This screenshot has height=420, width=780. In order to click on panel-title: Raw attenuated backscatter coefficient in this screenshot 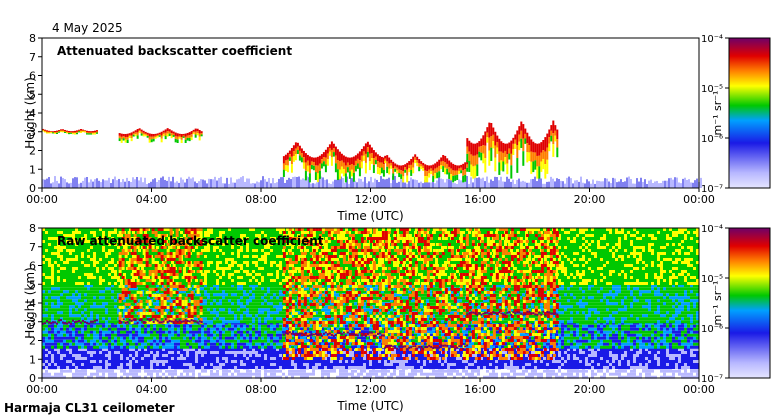, I will do `click(190, 241)`.